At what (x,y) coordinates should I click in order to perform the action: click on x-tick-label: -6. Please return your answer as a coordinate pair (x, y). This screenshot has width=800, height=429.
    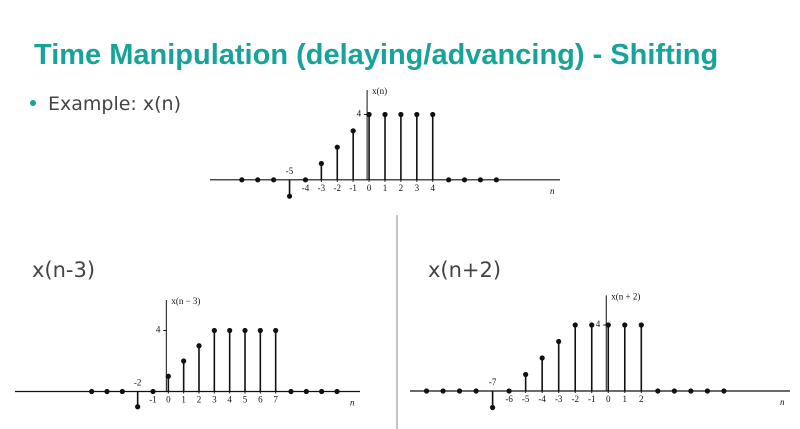
    Looking at the image, I should click on (509, 399).